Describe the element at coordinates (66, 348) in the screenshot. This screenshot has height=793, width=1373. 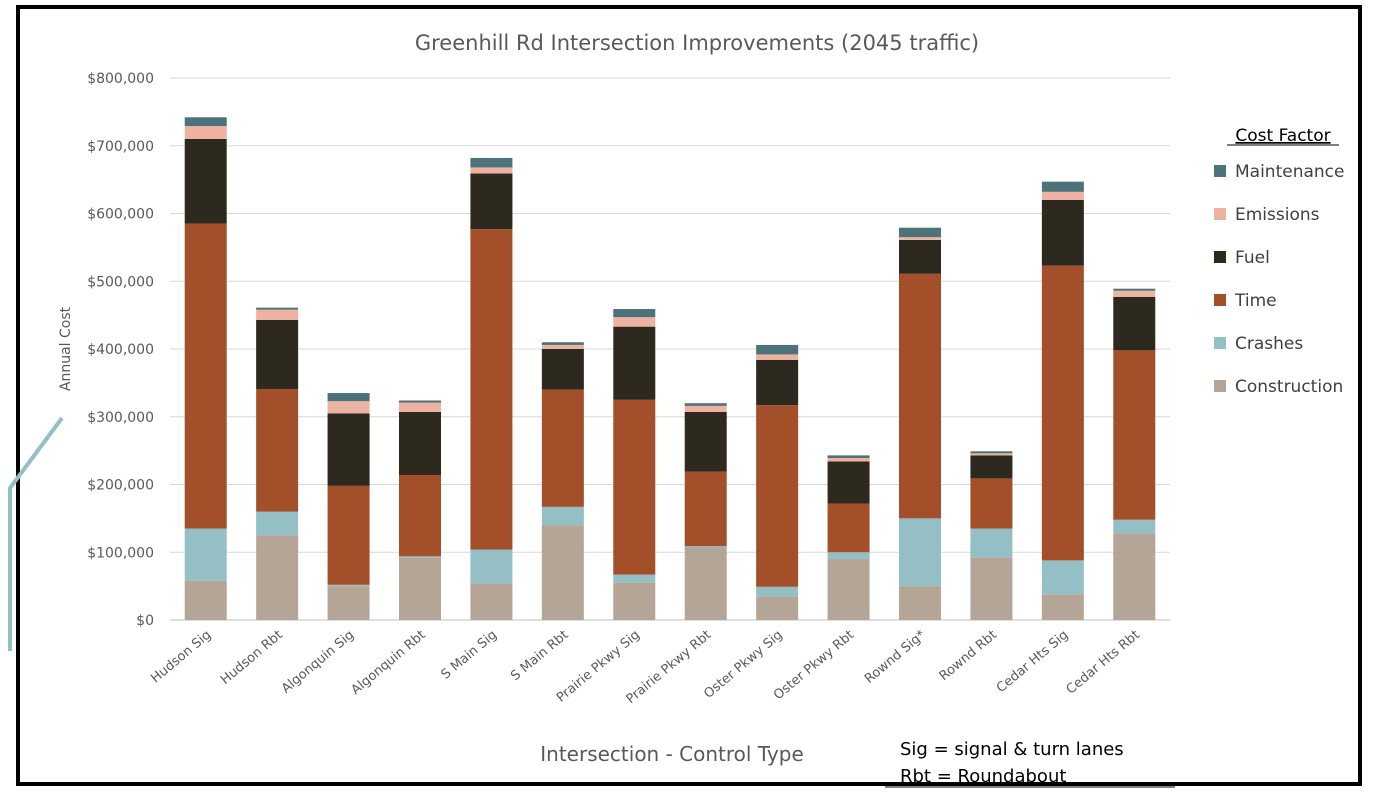
I see `y-axis-title: Annual Cost` at that location.